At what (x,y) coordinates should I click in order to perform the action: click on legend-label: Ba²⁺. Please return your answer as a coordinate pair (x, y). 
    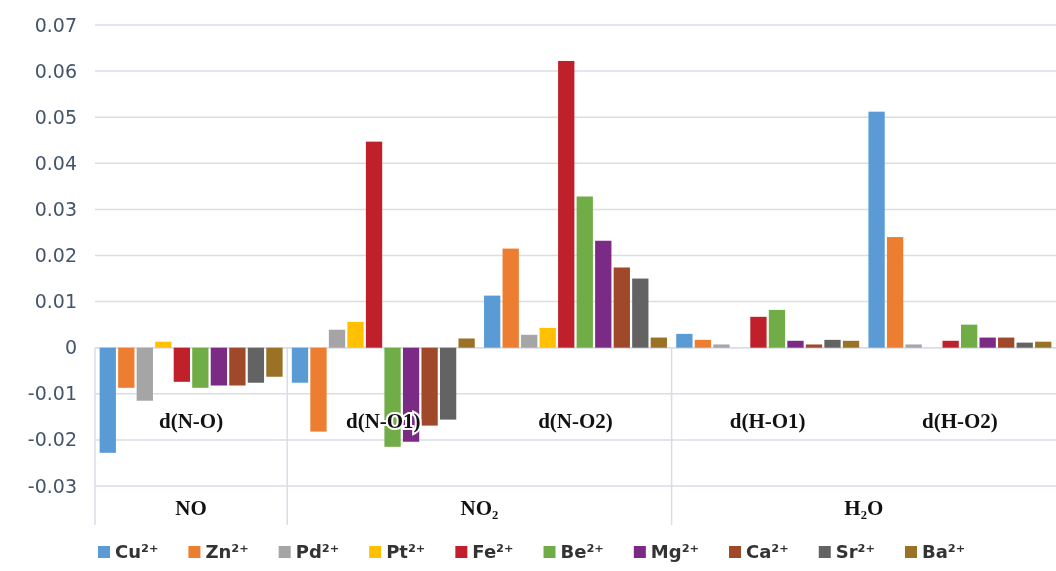
    Looking at the image, I should click on (944, 551).